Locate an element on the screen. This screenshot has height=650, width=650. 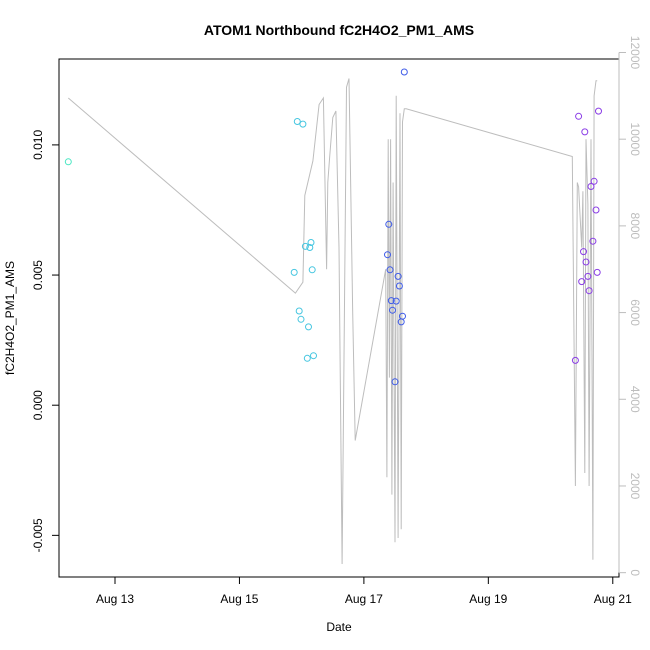
y-tick-label: 0.010 is located at coordinates (38, 145).